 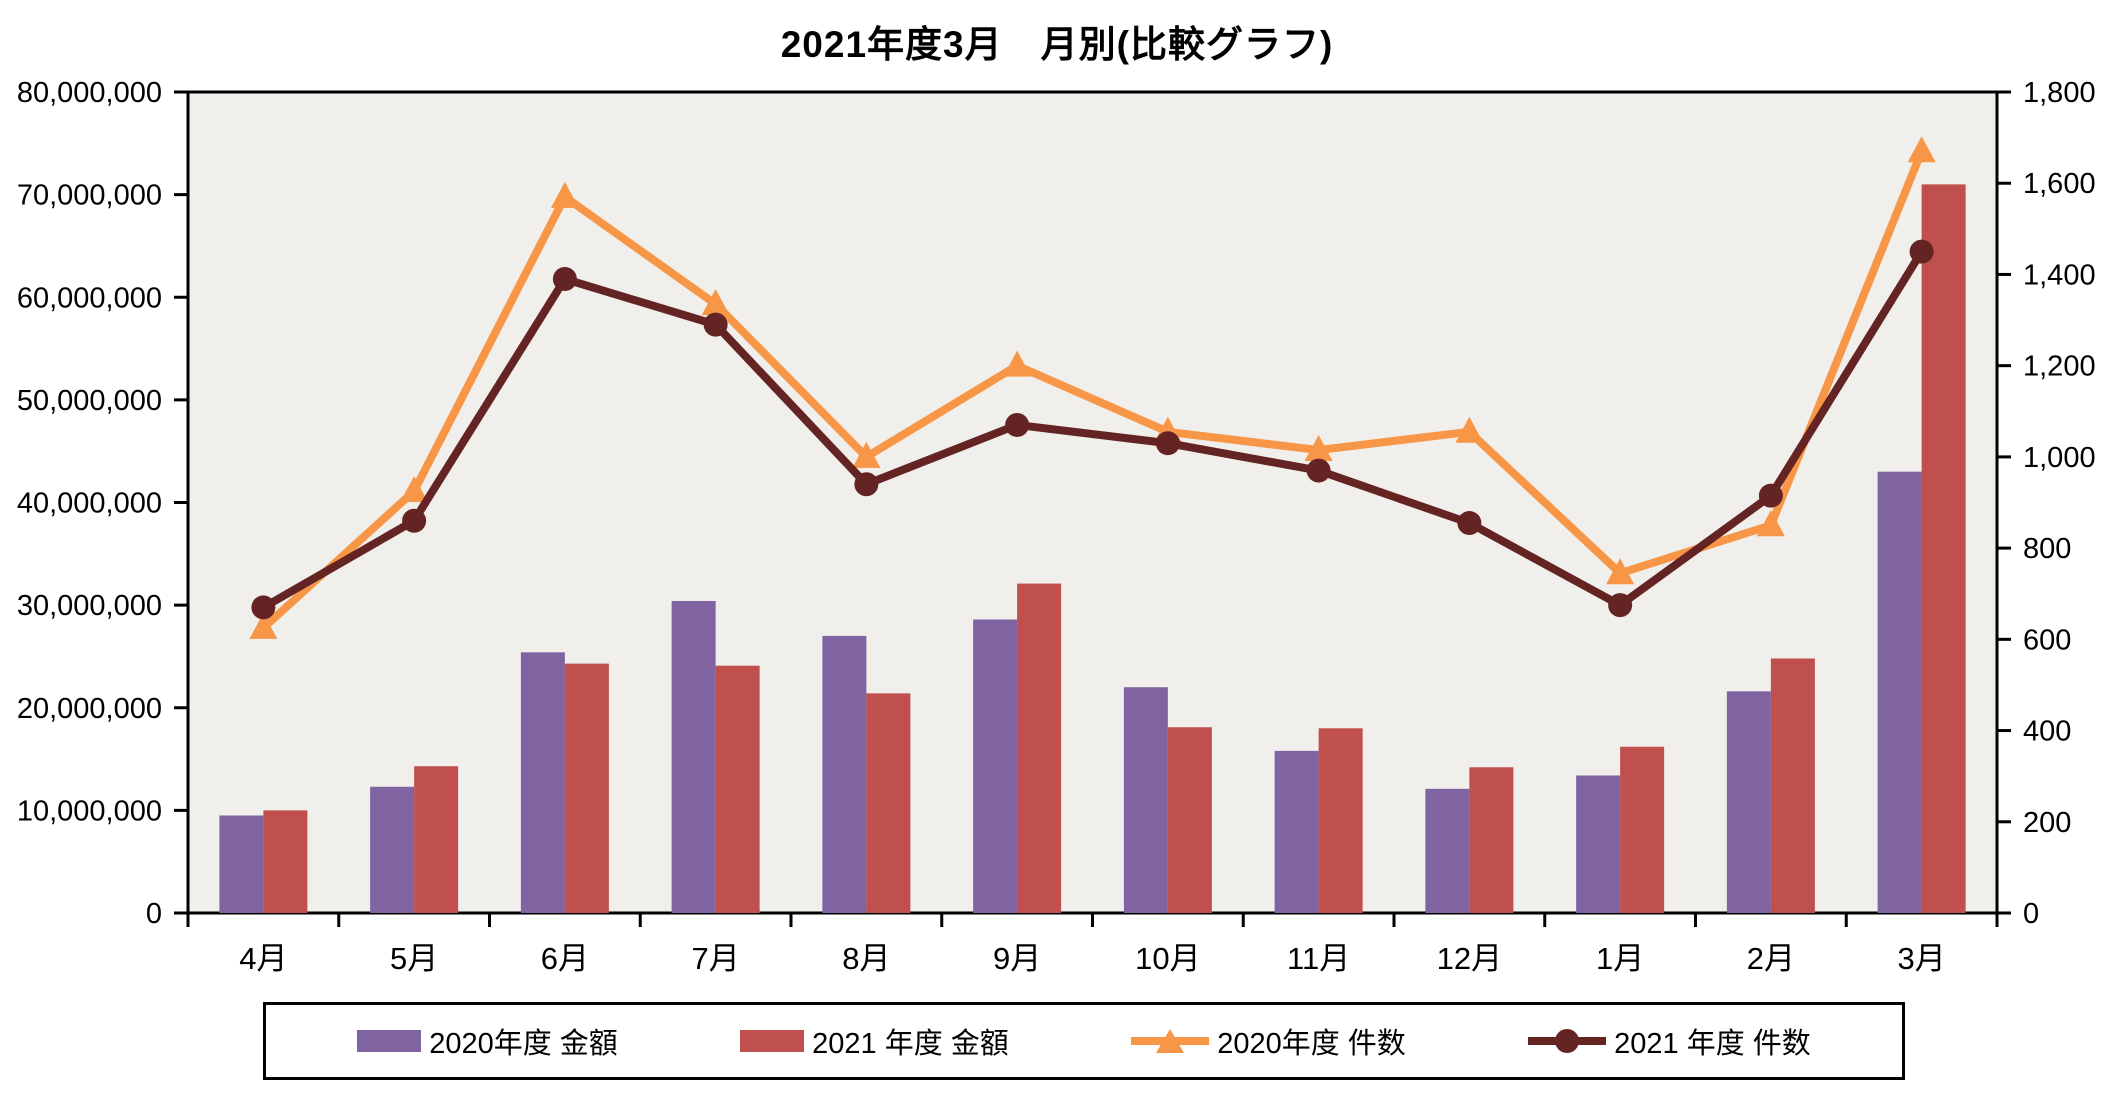 I want to click on chart-title: 2021年度3月 月別(比較グラフ), so click(x=1057, y=44).